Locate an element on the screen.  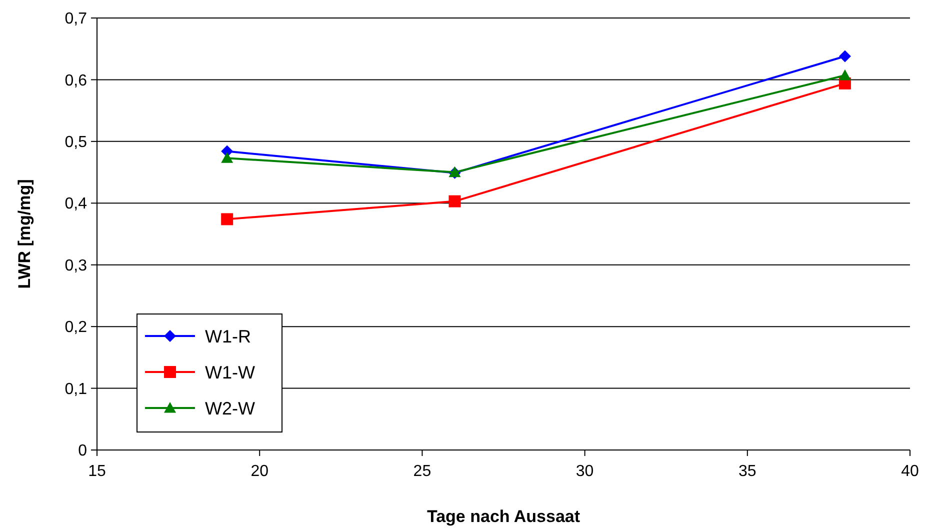
legend-label: W1-R is located at coordinates (228, 336).